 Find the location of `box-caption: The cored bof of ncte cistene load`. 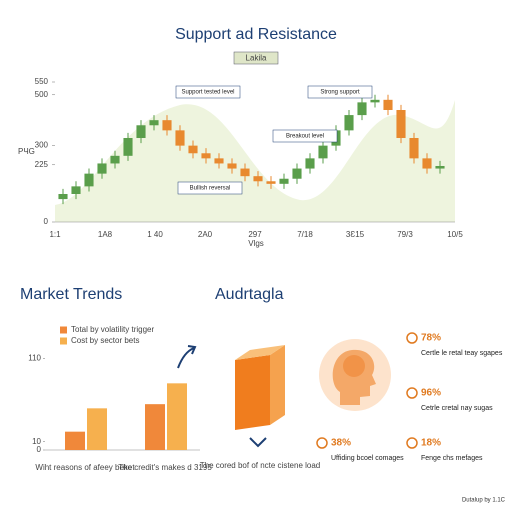

box-caption: The cored bof of ncte cistene load is located at coordinates (260, 465).